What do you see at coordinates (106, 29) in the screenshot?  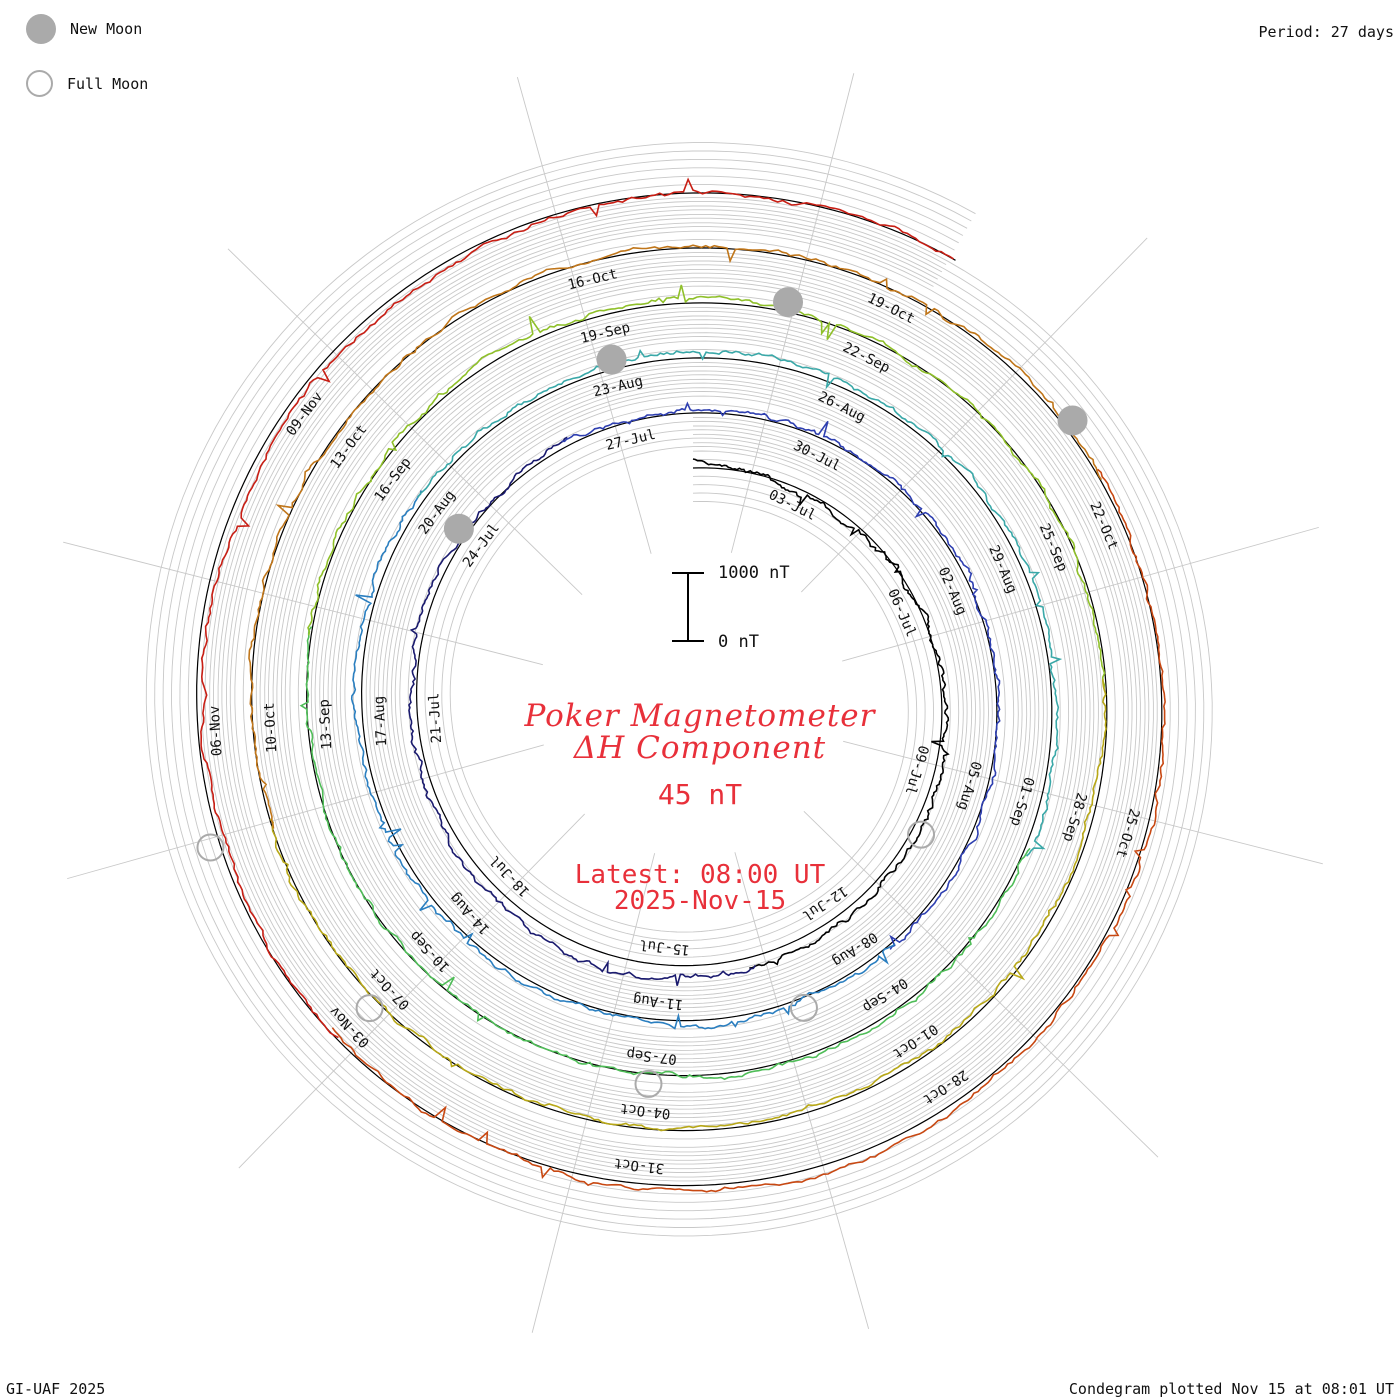 I see `legend-new-moon-label: New Moon` at bounding box center [106, 29].